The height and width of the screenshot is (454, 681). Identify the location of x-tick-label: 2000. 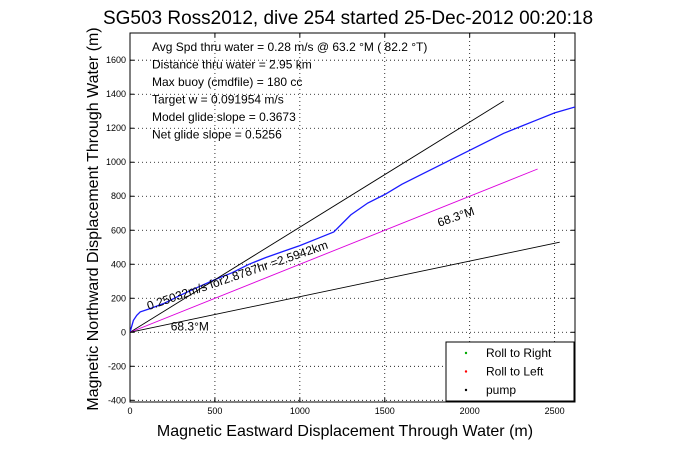
(470, 411).